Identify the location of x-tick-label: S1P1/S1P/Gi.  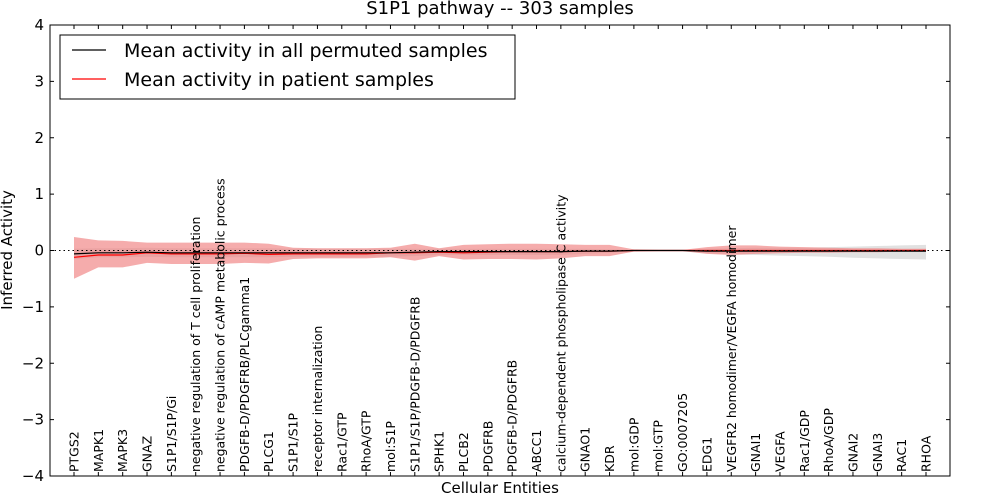
(171, 434).